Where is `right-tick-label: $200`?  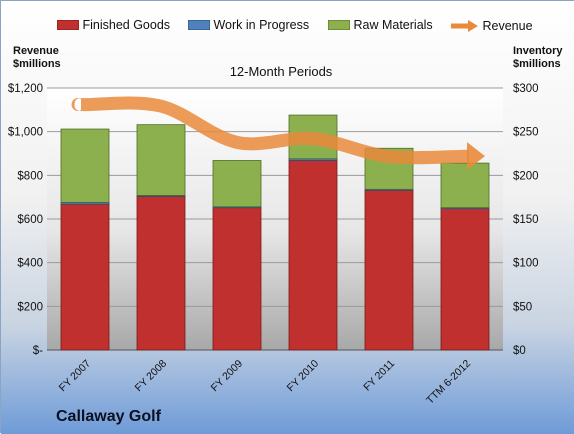 right-tick-label: $200 is located at coordinates (526, 176).